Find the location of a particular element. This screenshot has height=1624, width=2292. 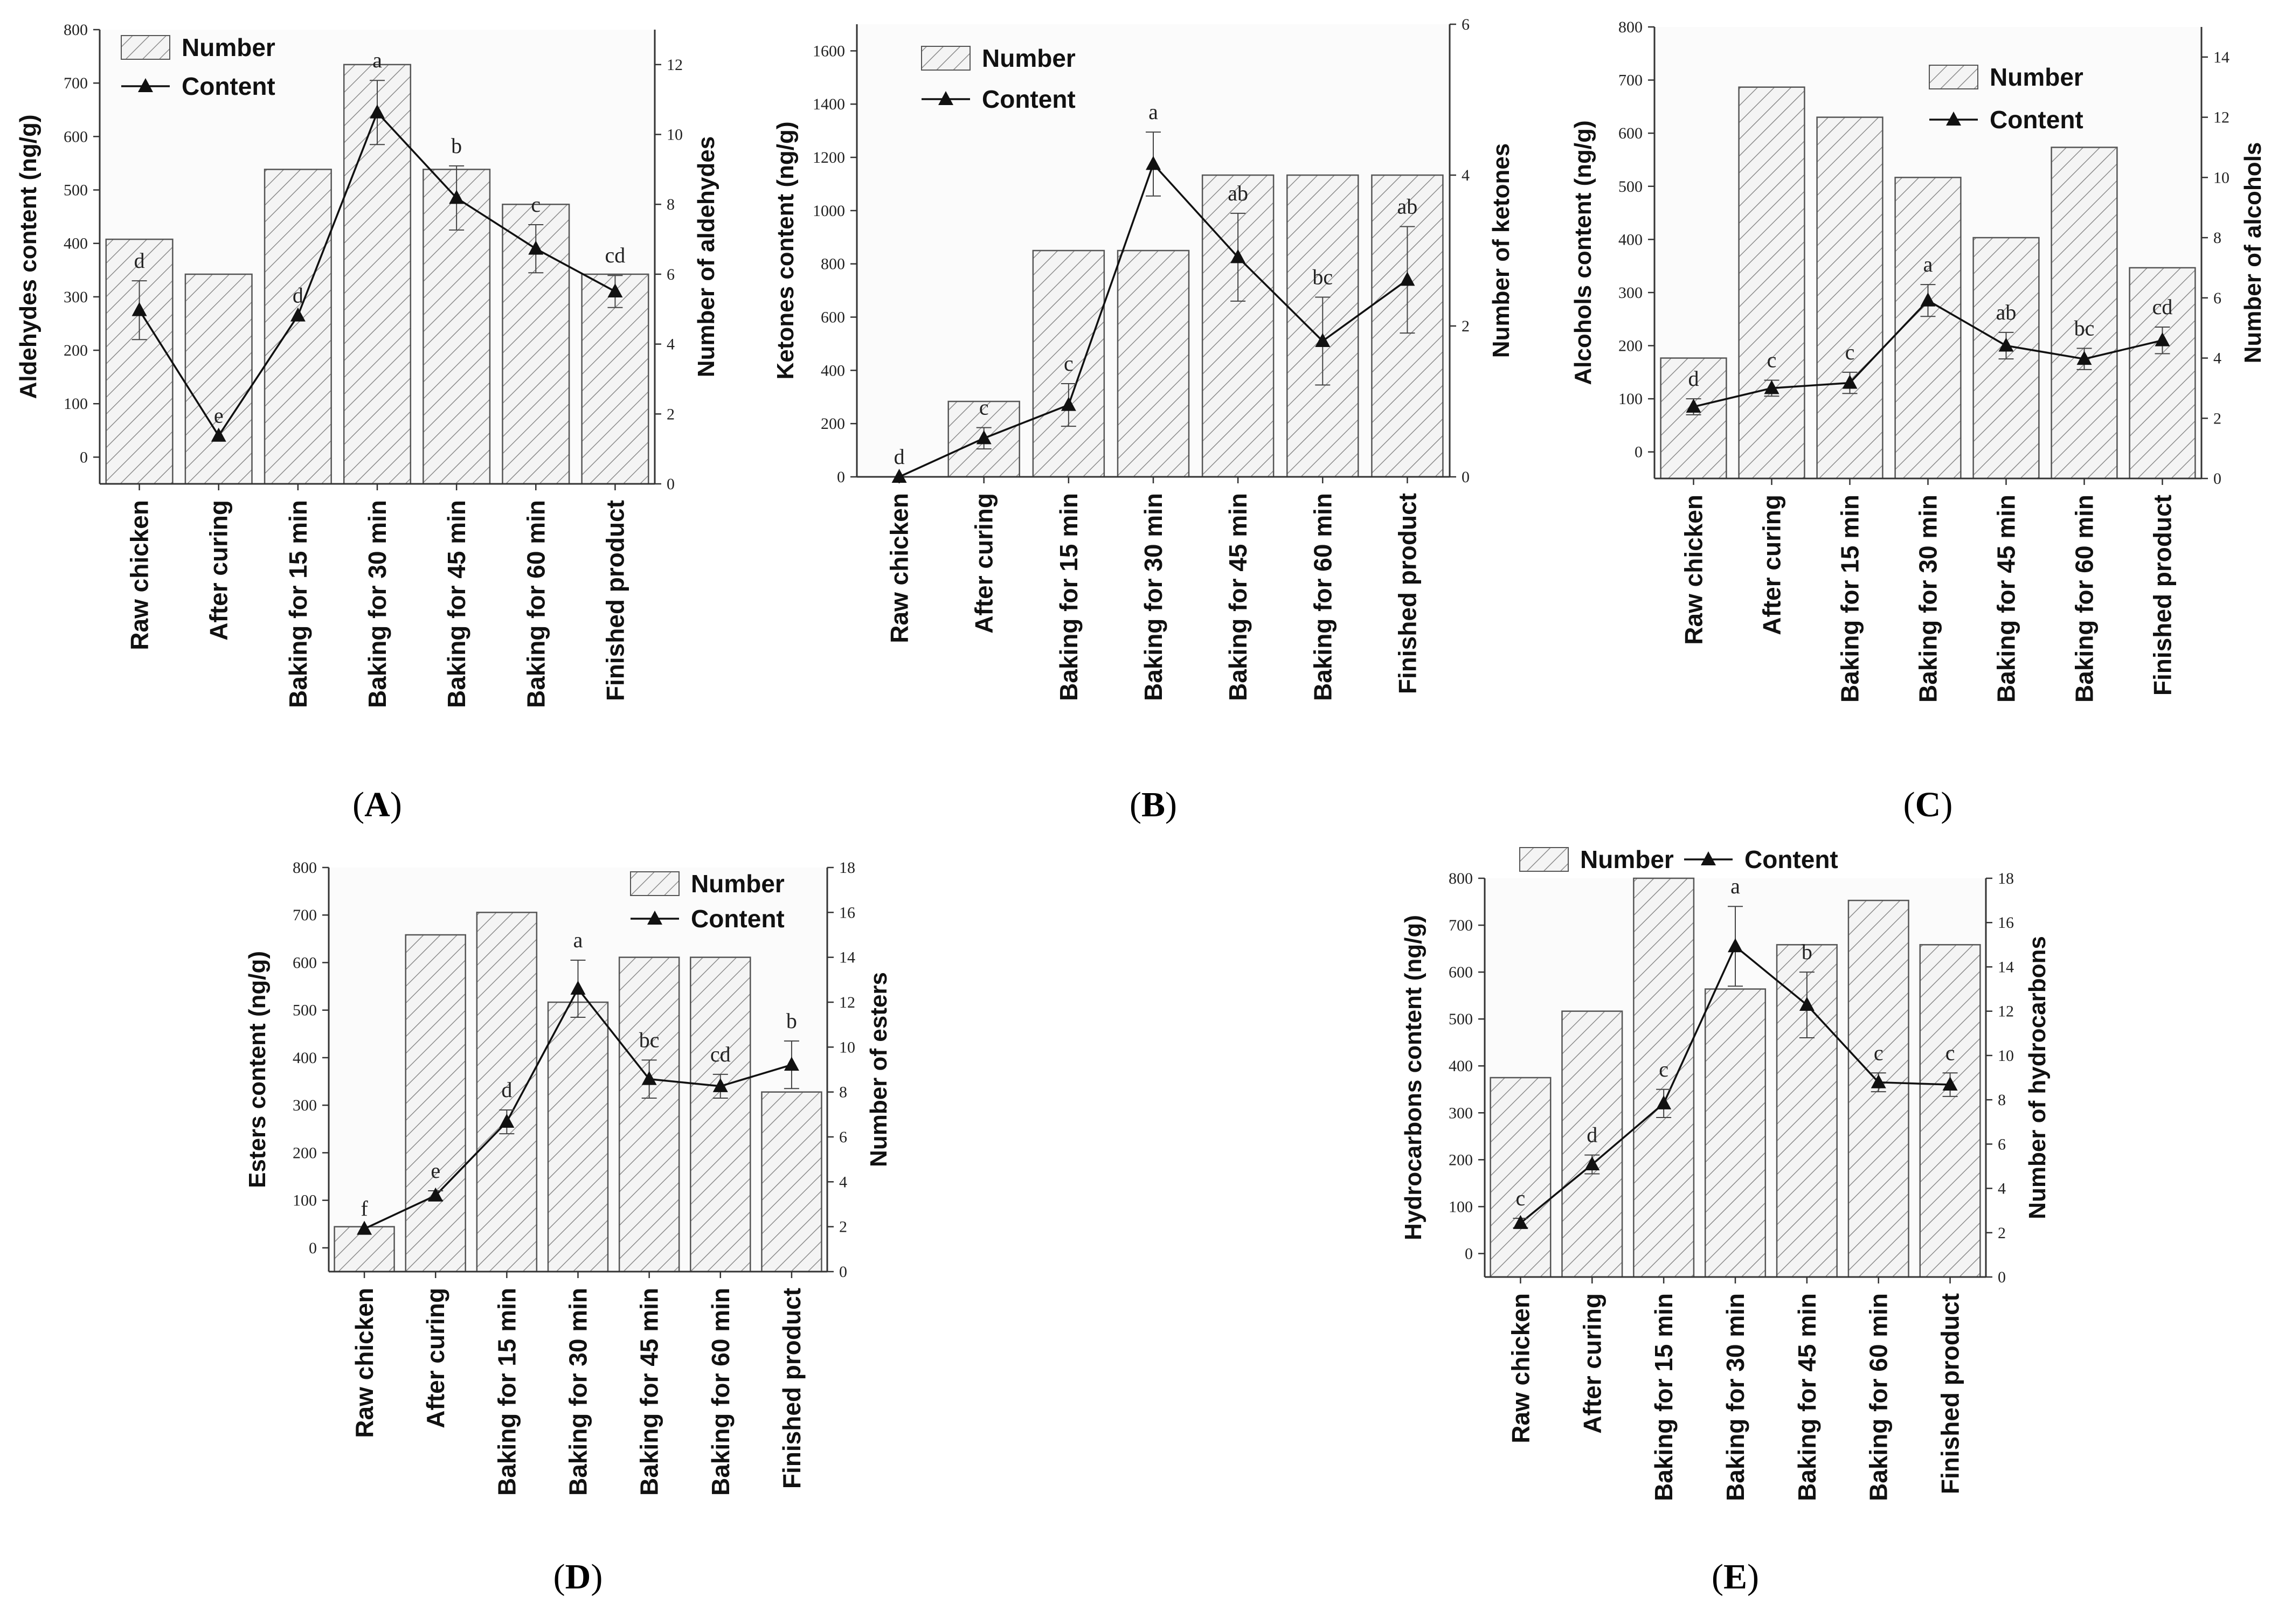

panel-label-letter: D is located at coordinates (578, 1577).